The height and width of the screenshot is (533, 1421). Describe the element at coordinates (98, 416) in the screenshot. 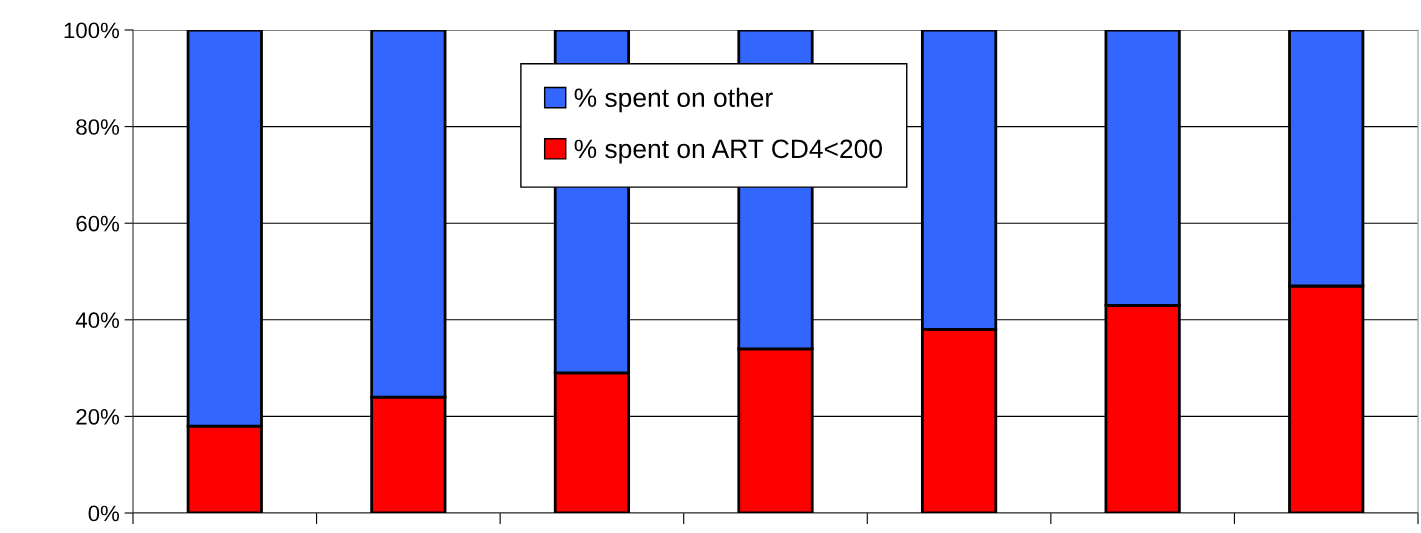

I see `y-tick-label: 20%` at that location.